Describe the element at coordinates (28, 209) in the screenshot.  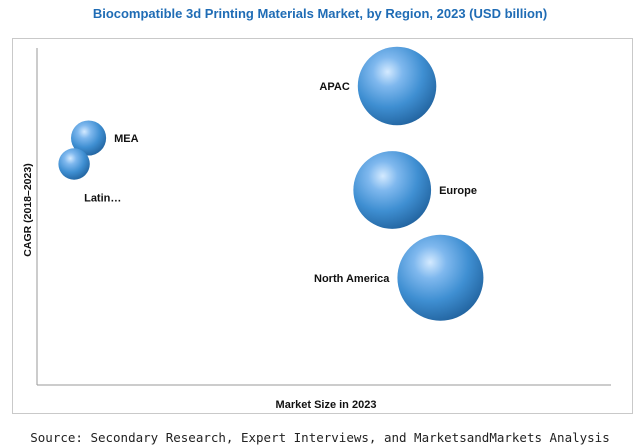
I see `y-axis-label: CAGR (2018–2023)` at that location.